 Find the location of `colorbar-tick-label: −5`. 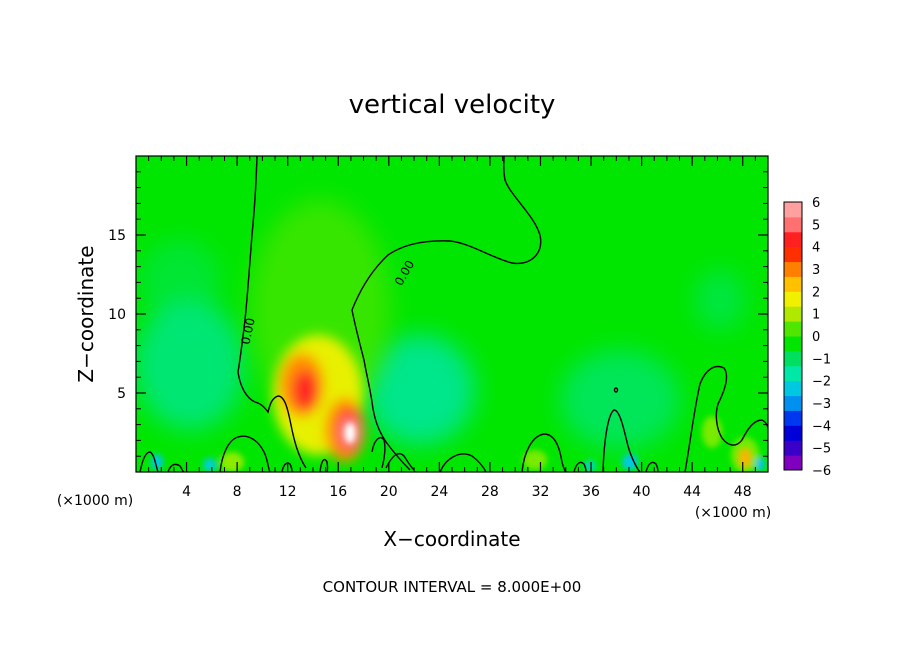

colorbar-tick-label: −5 is located at coordinates (821, 449).